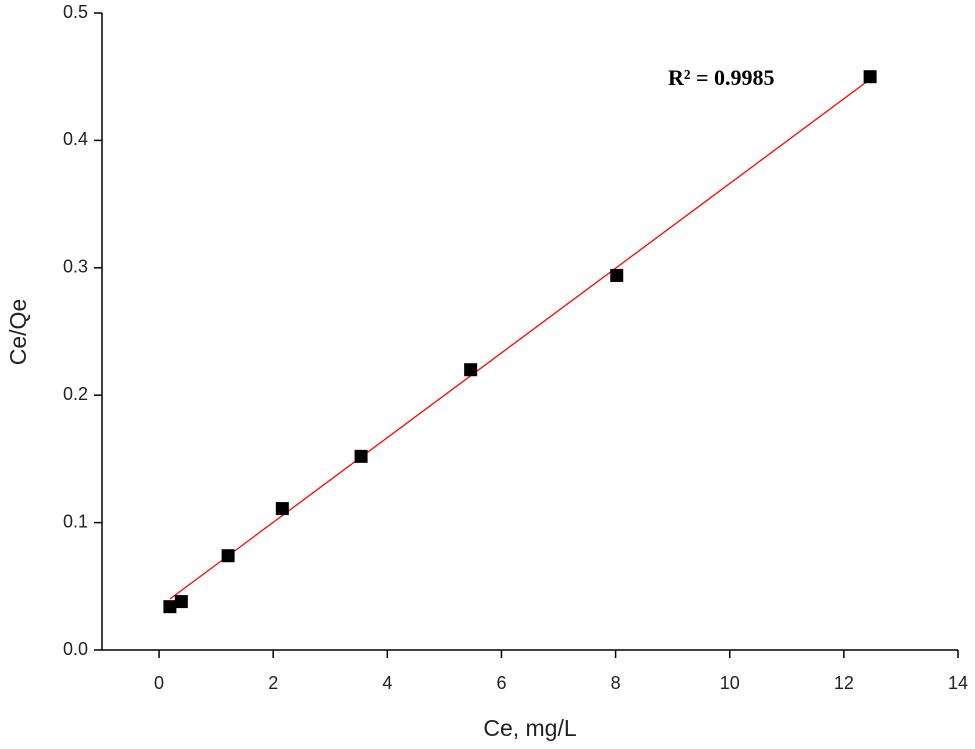 This screenshot has height=749, width=975. What do you see at coordinates (75, 12) in the screenshot?
I see `y-tick-label: 0.5` at bounding box center [75, 12].